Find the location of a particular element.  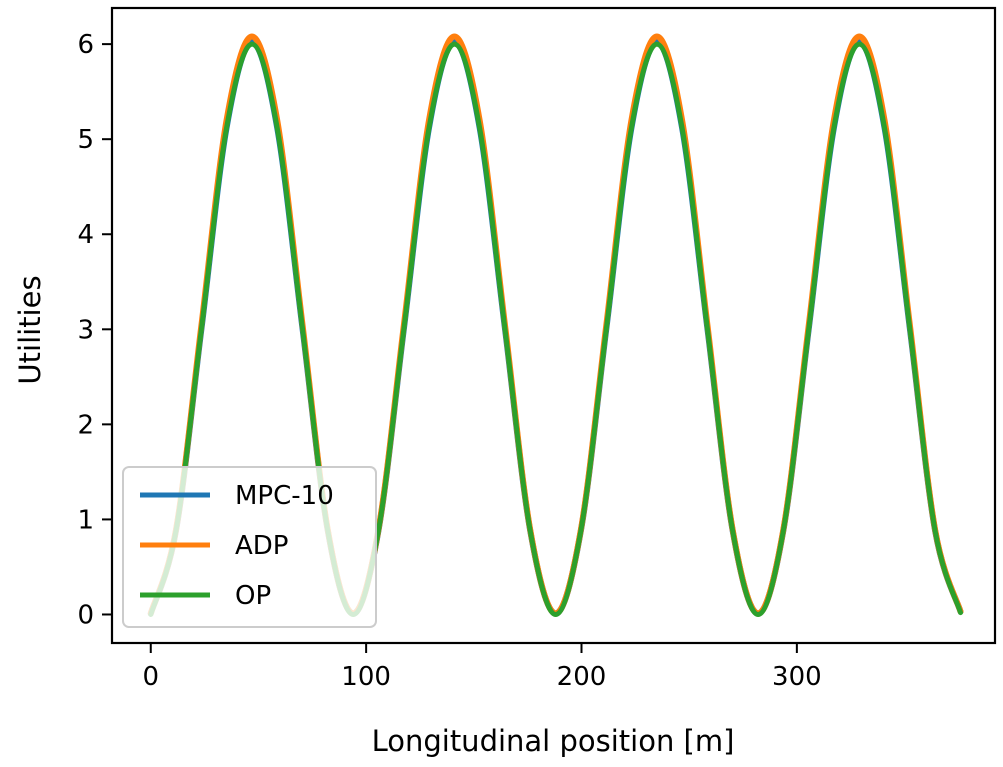

y-tick-label: 0 is located at coordinates (85, 615).